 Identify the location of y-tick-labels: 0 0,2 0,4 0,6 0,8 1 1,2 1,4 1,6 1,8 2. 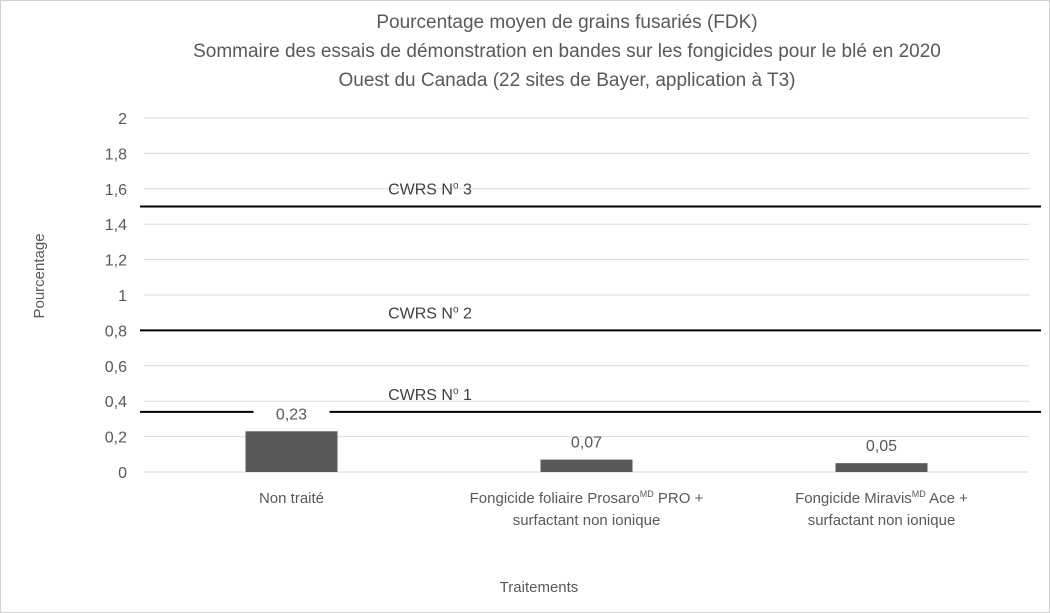
(116, 296).